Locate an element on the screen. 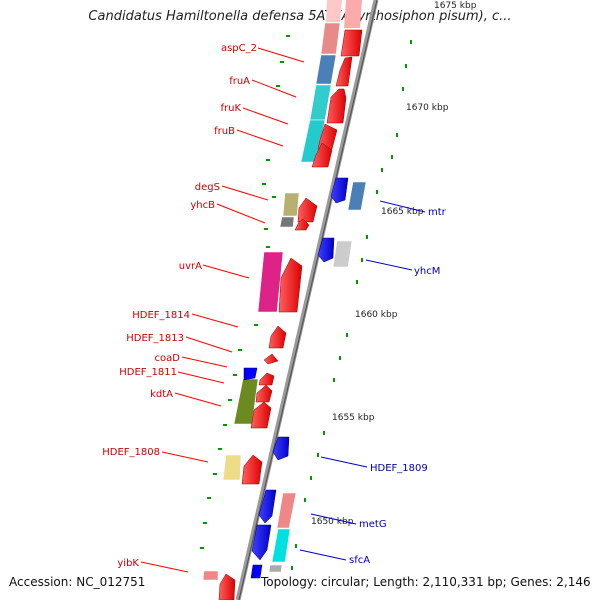 This screenshot has width=600, height=600. scale-label-1660: 1660 kbp is located at coordinates (376, 315).